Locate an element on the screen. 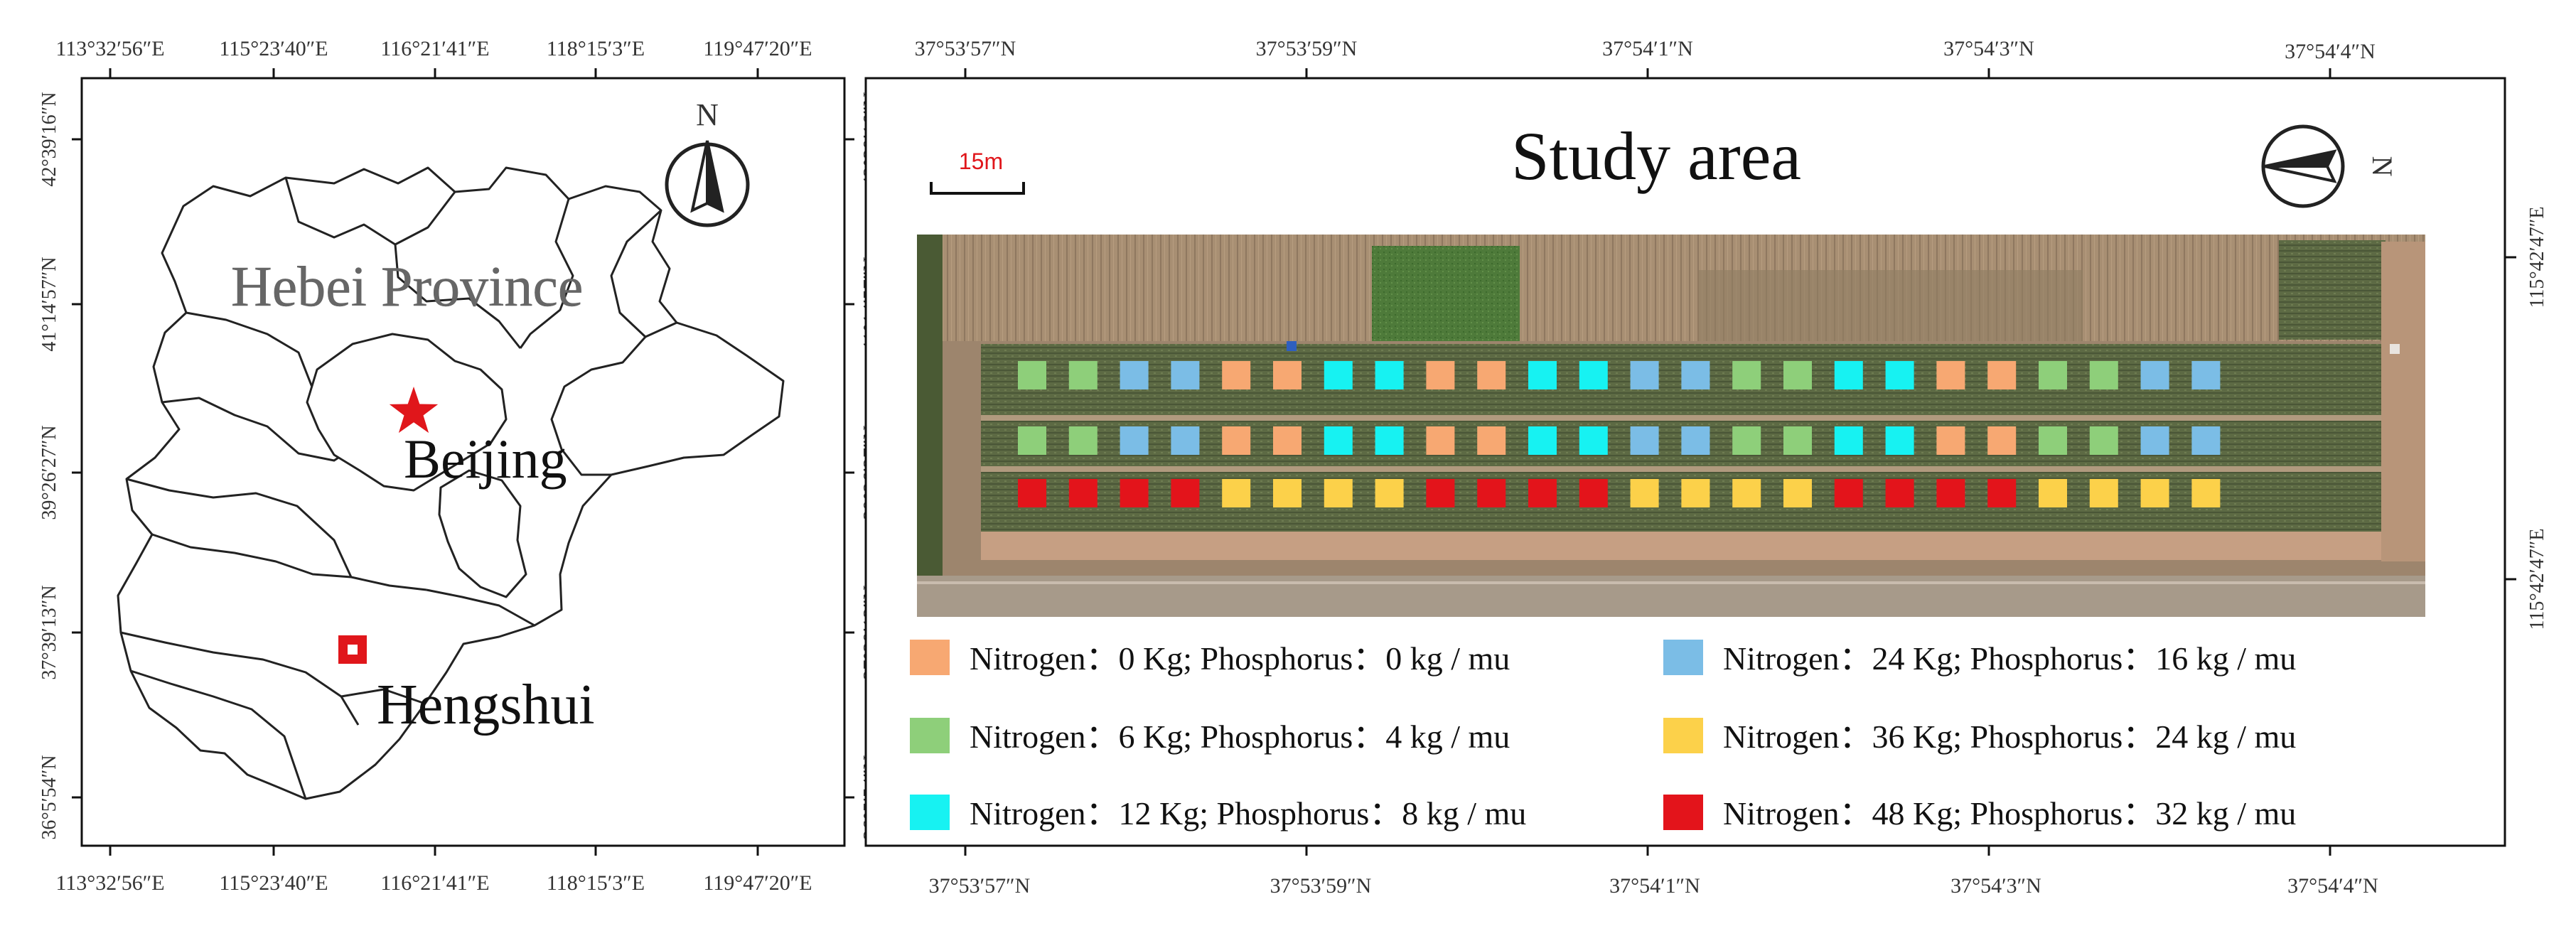 This screenshot has height=931, width=2576. legend-label: Nitrogen：0 Kg; Phosphorus：0 kg / mu is located at coordinates (1240, 658).